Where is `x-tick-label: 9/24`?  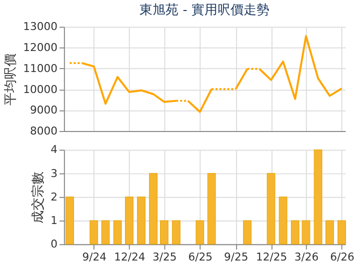 x-tick-label: 9/24 is located at coordinates (94, 257).